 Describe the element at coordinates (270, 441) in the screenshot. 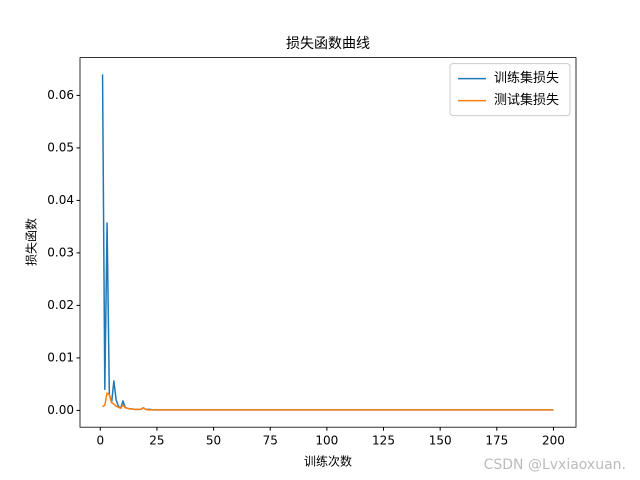

I see `x-tick-label: 75` at that location.